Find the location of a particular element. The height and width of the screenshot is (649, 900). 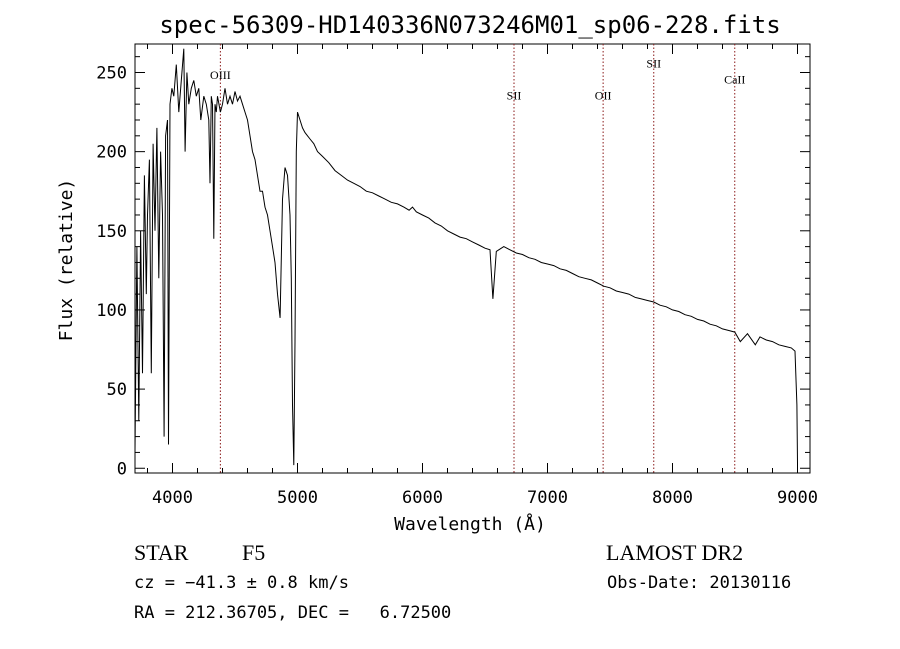

spectral-class: F5 is located at coordinates (254, 552).